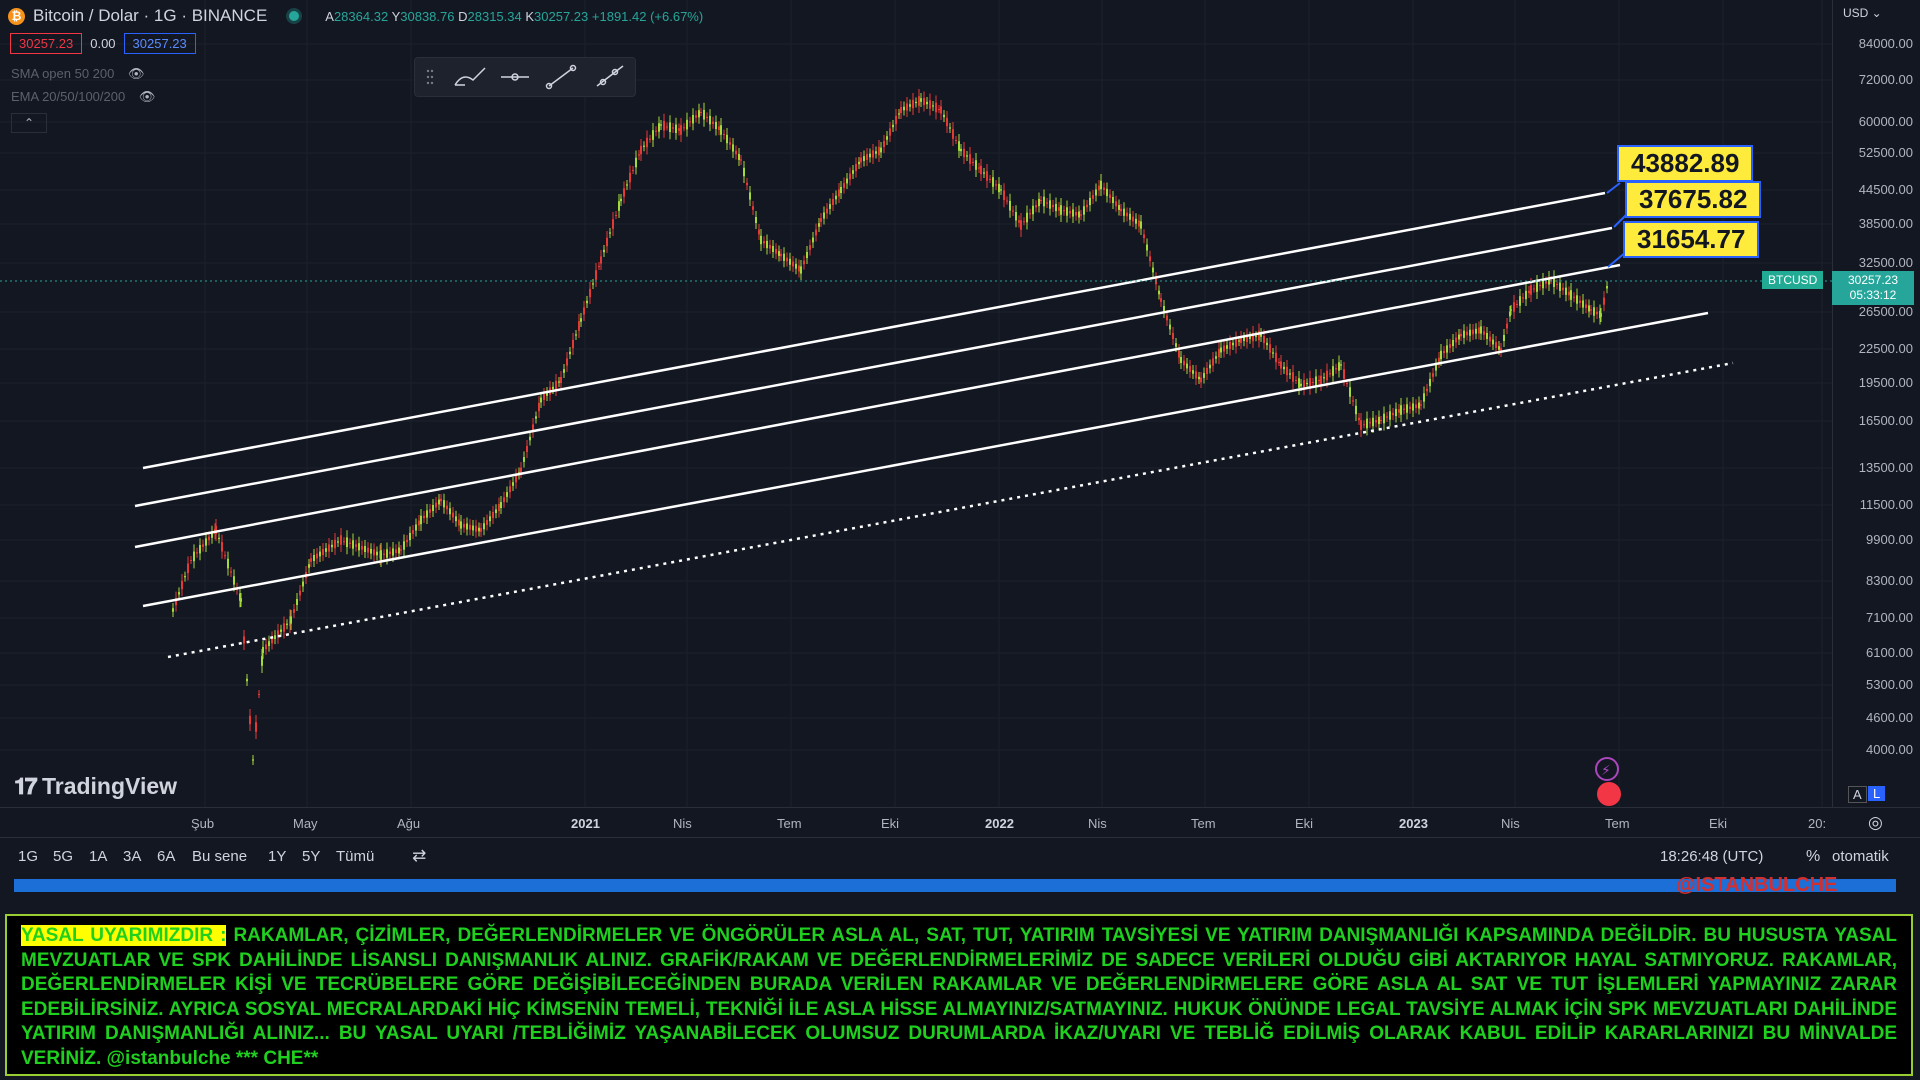 This screenshot has height=1080, width=1920. What do you see at coordinates (1885, 121) in the screenshot?
I see `price-tick: 60000.00` at bounding box center [1885, 121].